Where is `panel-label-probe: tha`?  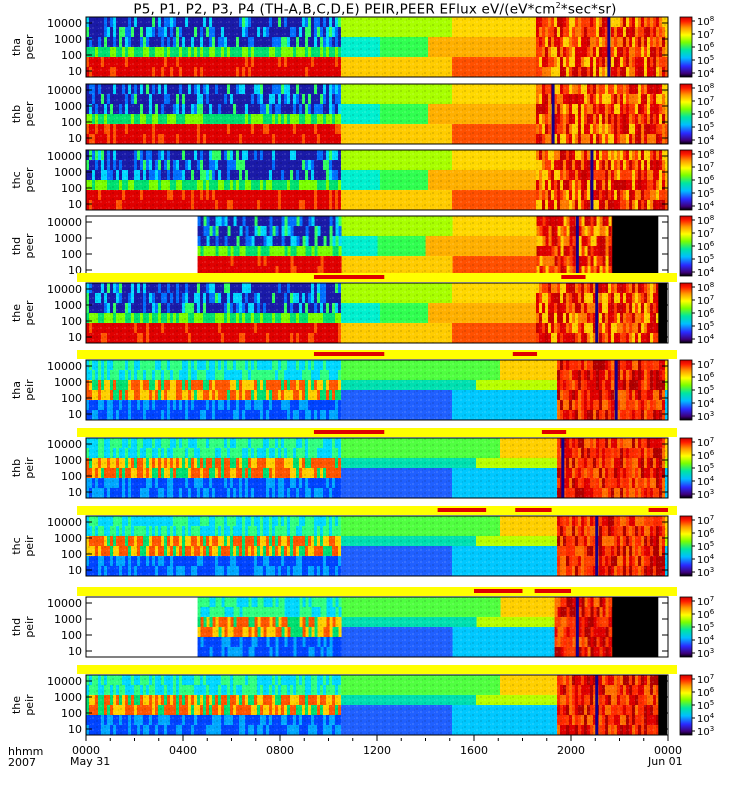
panel-label-probe: tha is located at coordinates (16, 390).